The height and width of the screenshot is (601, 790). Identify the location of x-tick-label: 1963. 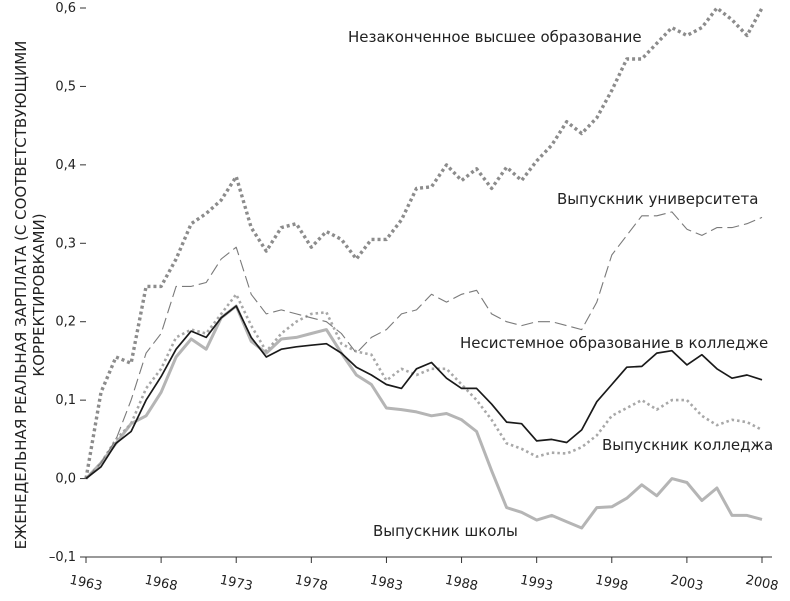
(85, 584).